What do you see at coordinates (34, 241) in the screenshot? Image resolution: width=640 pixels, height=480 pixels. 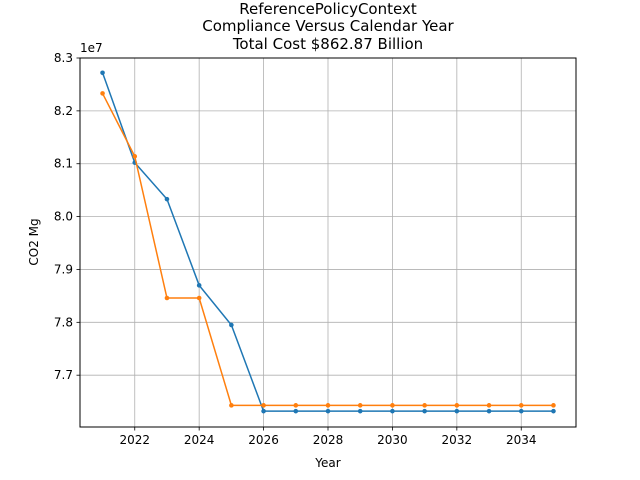 I see `y-axis-label: CO2 Mg` at bounding box center [34, 241].